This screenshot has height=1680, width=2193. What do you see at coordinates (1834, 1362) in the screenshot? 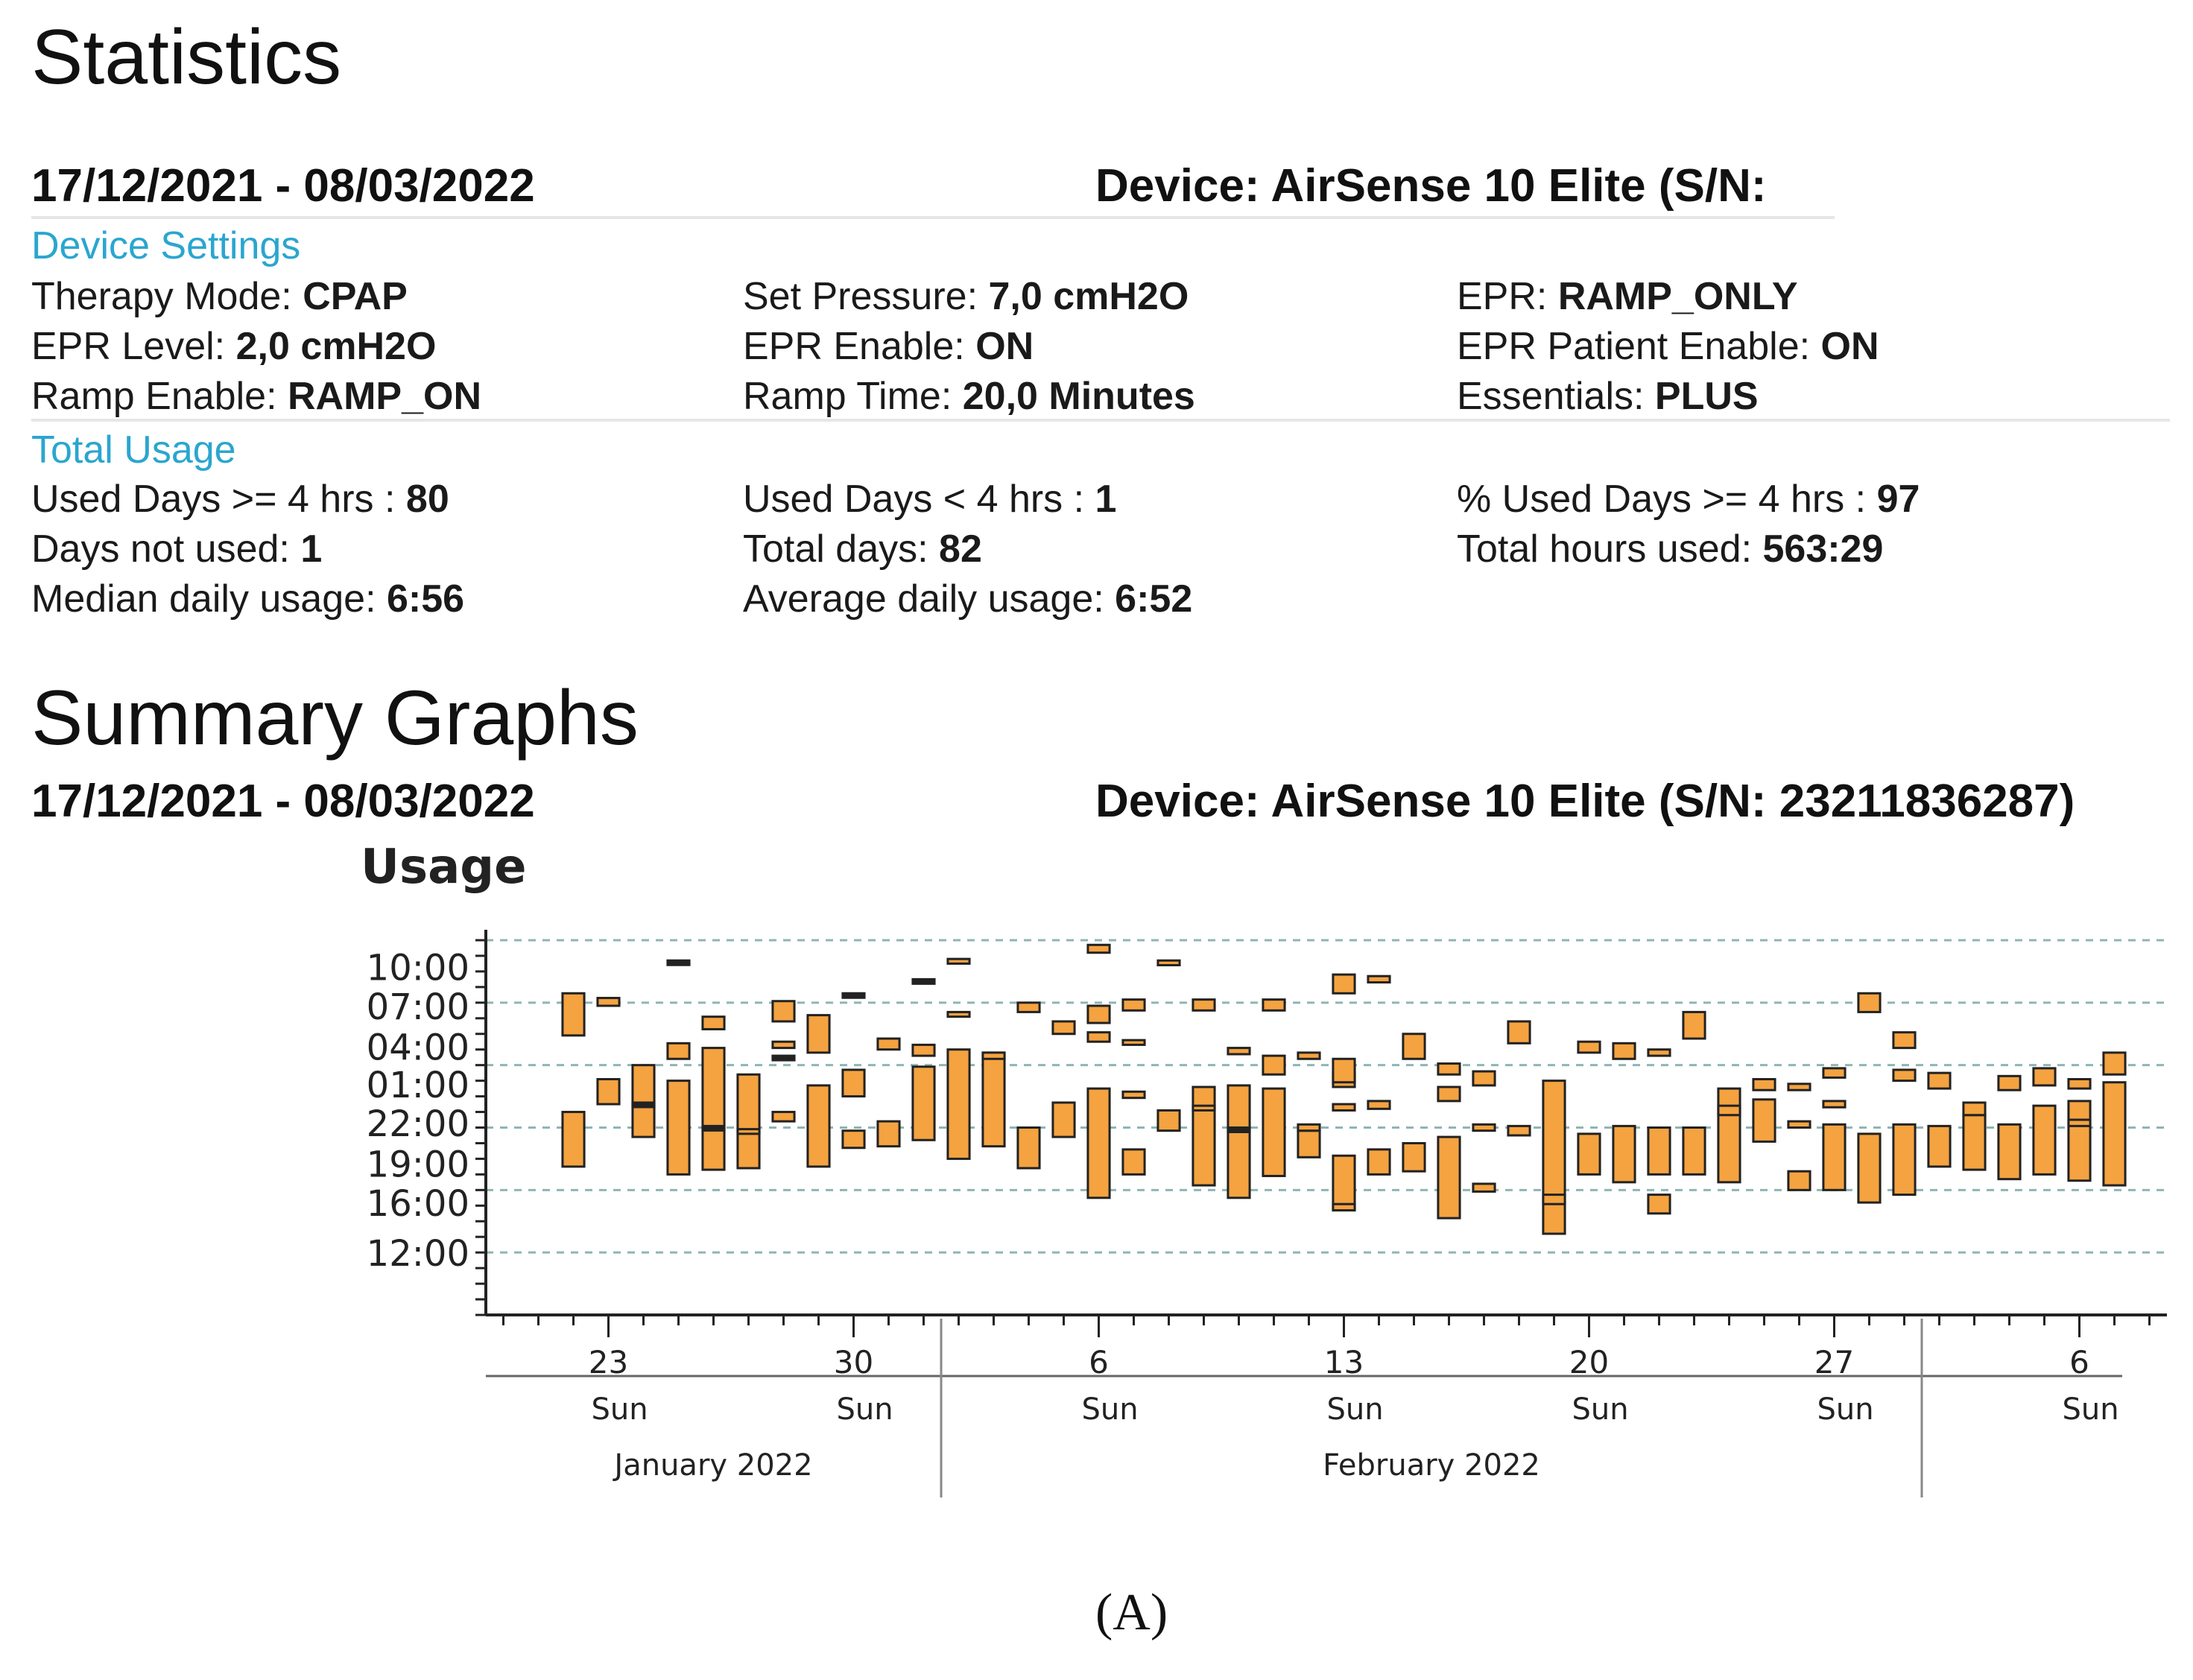
I see `x-tick-label: 27` at bounding box center [1834, 1362].